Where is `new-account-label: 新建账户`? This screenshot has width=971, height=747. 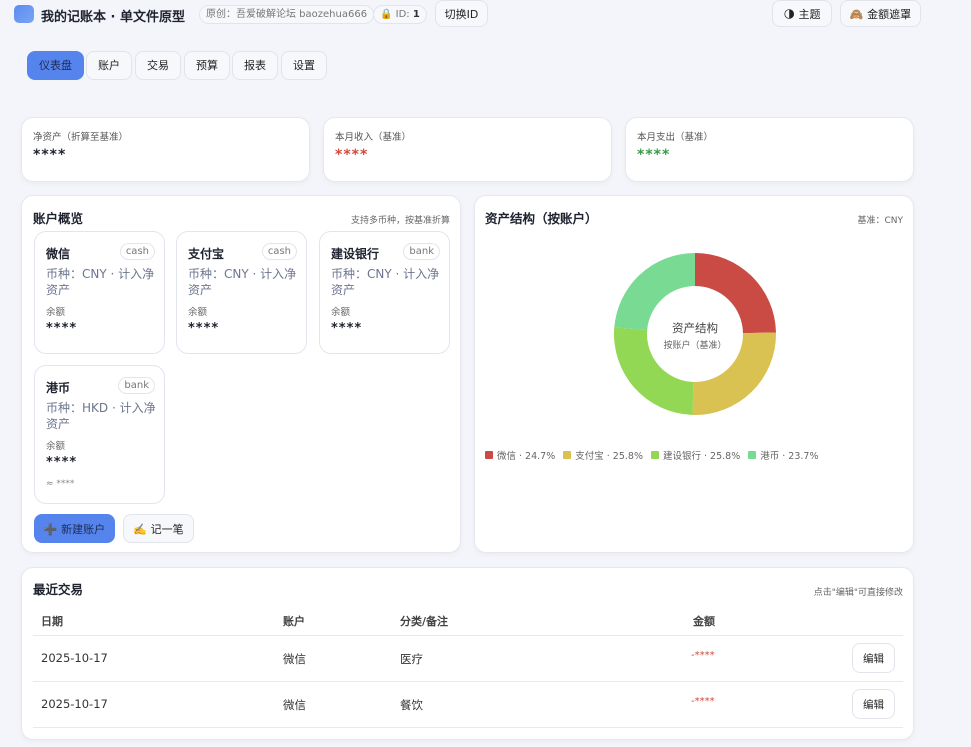 new-account-label: 新建账户 is located at coordinates (83, 529).